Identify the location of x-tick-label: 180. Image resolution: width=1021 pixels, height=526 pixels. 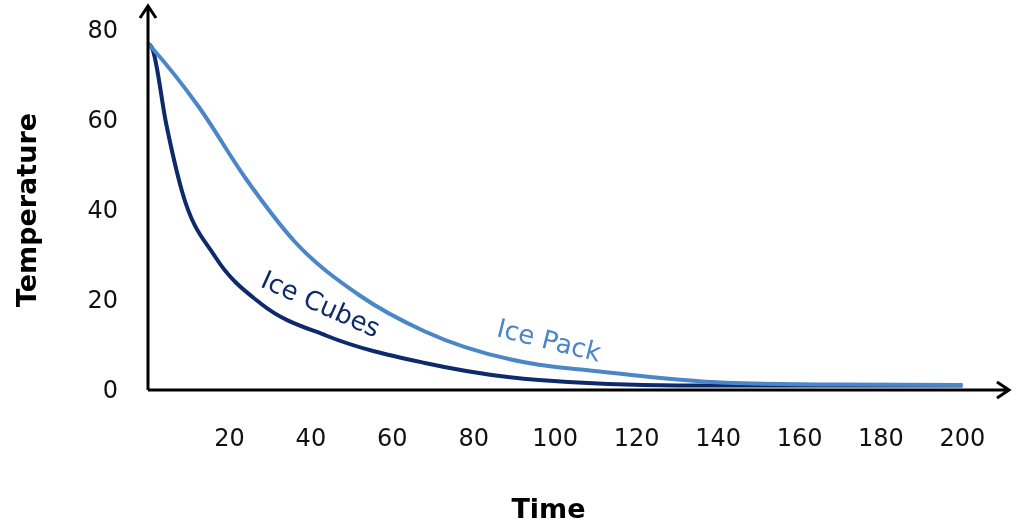
(881, 438).